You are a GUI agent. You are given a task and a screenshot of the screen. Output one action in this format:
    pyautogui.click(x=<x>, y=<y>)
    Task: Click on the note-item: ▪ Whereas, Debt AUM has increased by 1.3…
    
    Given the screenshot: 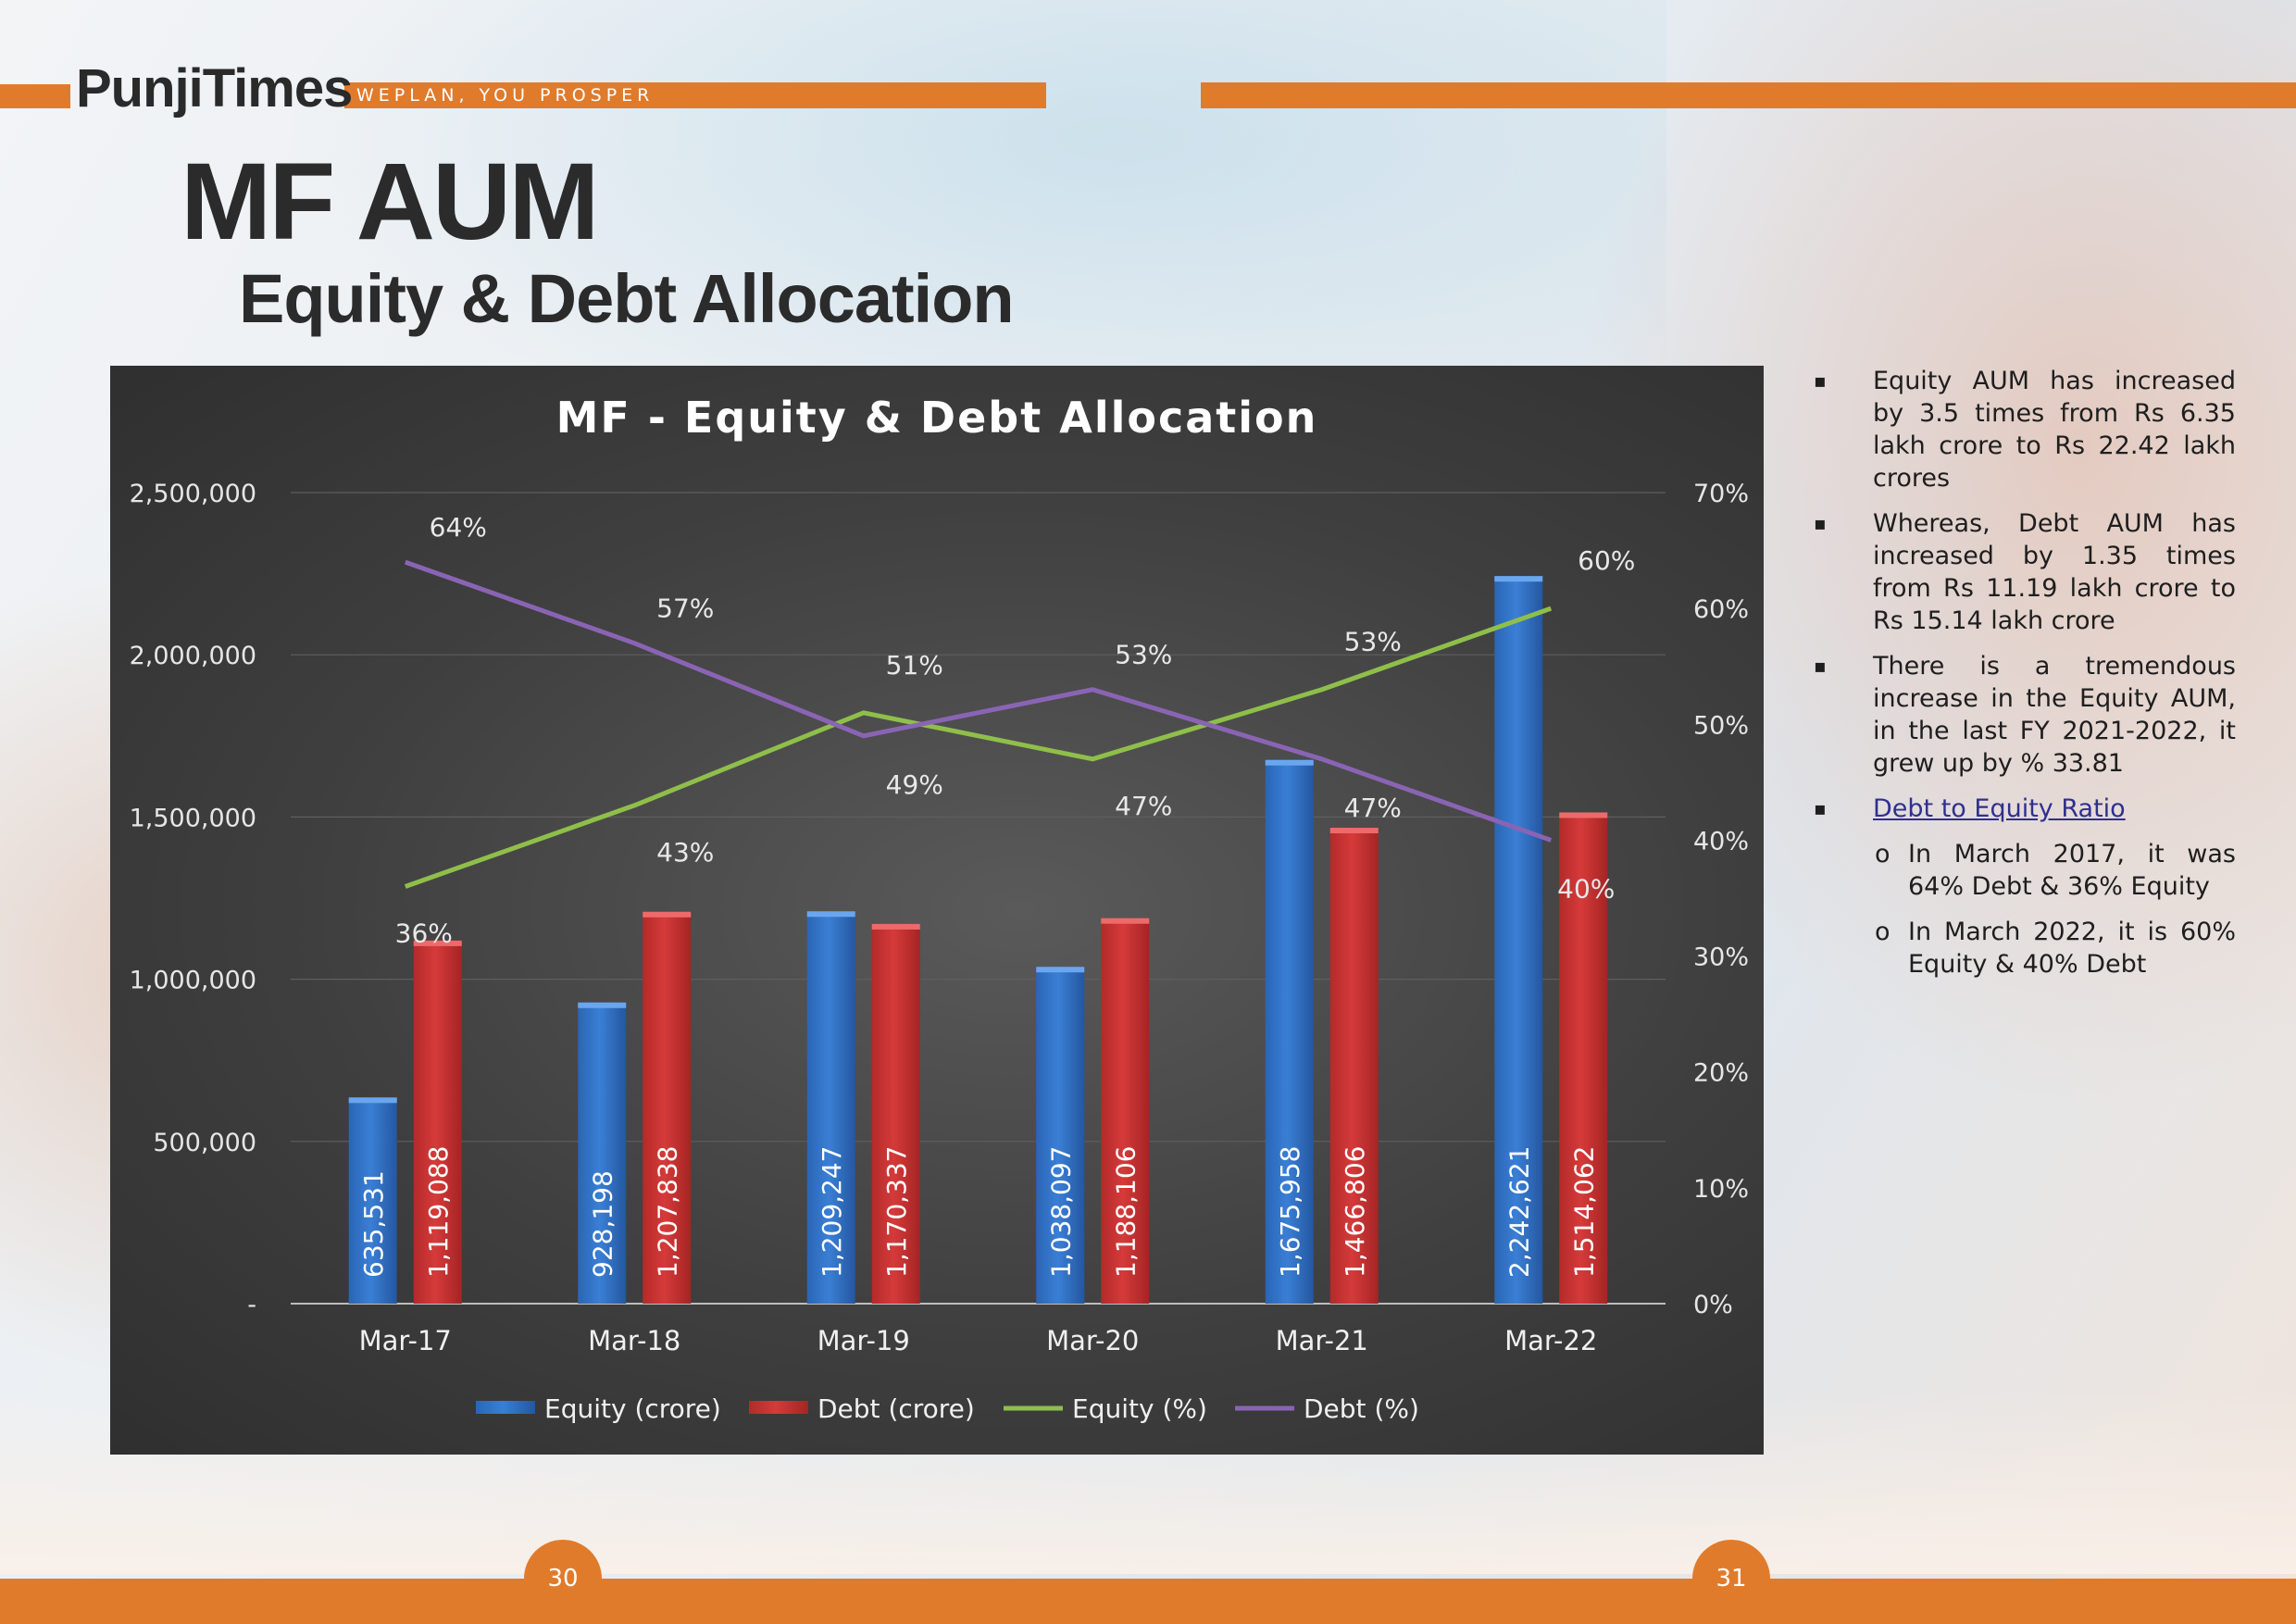 What is the action you would take?
    pyautogui.click(x=2023, y=572)
    